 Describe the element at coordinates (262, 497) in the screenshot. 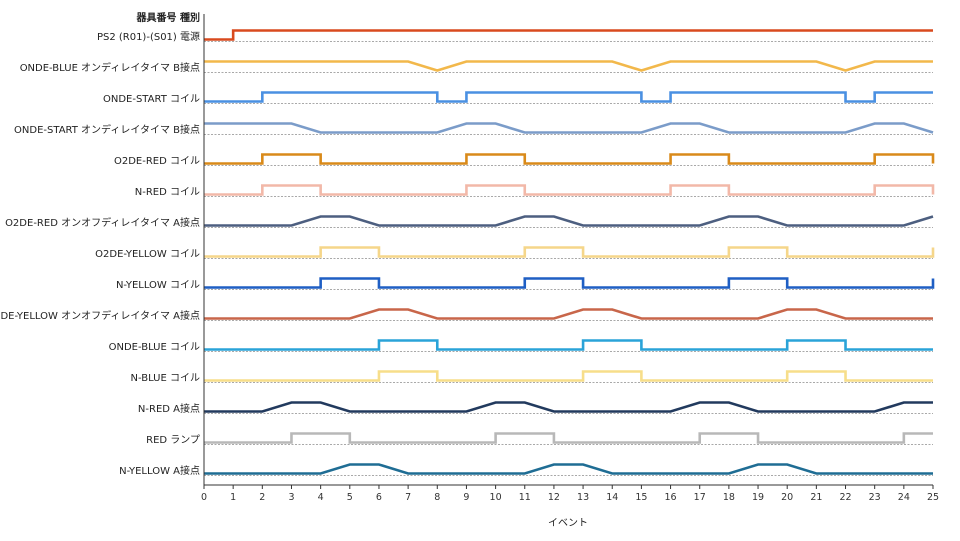

I see `x-tick-label: 2` at that location.